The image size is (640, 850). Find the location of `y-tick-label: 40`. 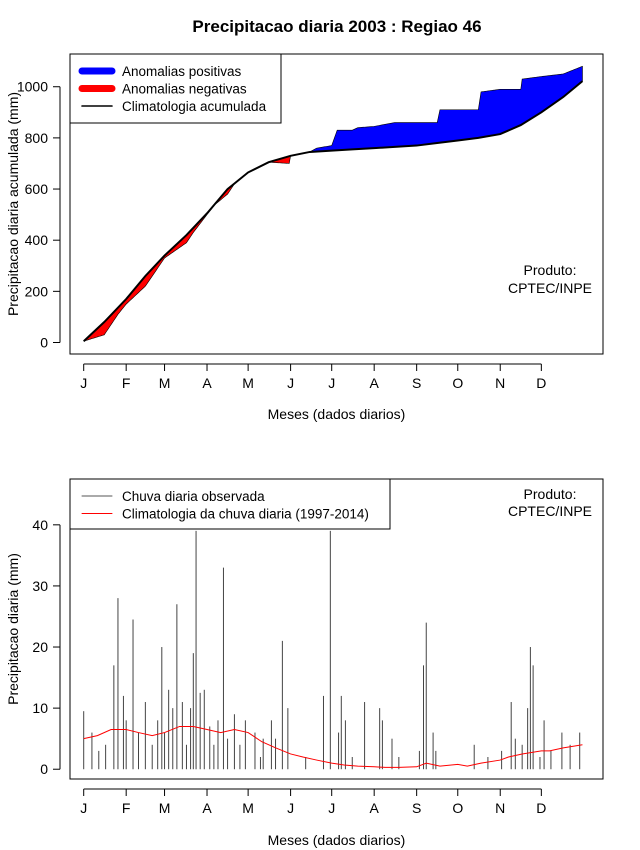

y-tick-label: 40 is located at coordinates (40, 525).